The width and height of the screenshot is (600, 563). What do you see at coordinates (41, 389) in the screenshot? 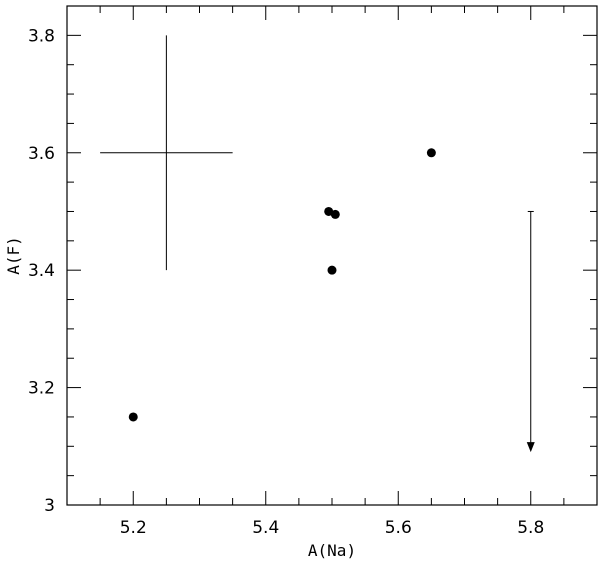
I see `y-tick-label: 3.2` at bounding box center [41, 389].